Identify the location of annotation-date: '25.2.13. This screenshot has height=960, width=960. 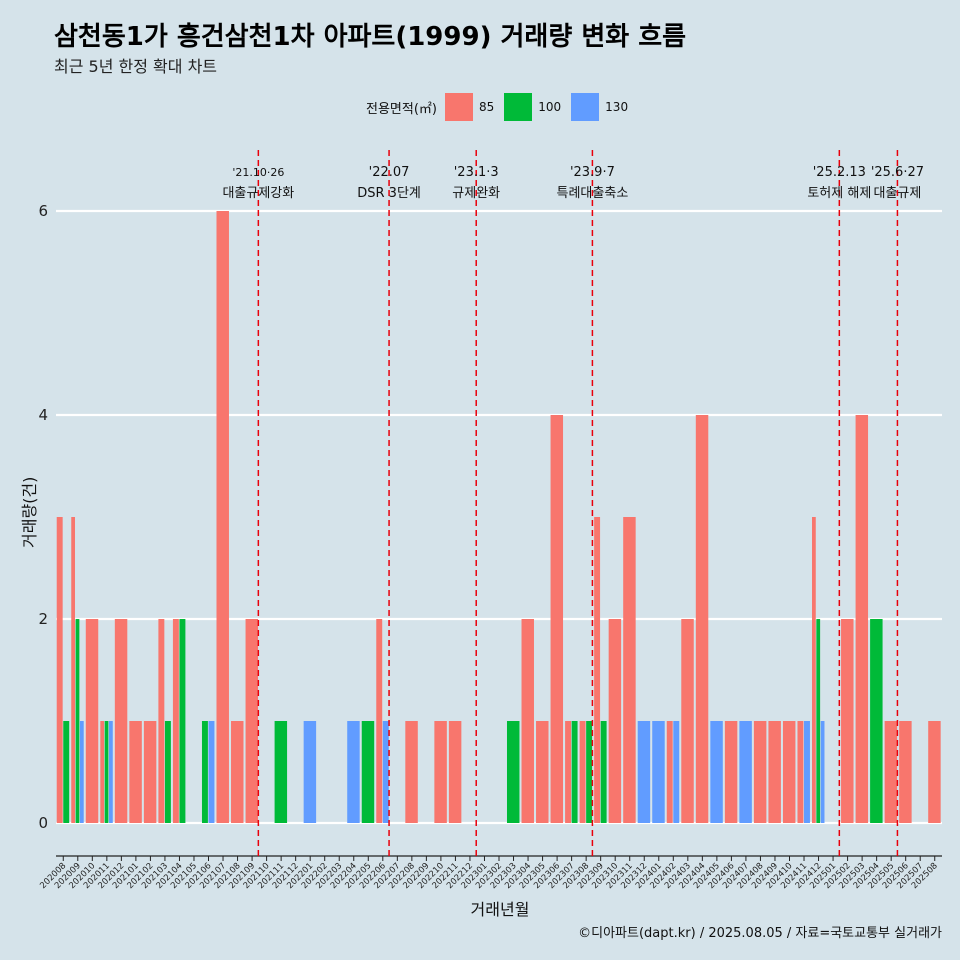
(839, 172).